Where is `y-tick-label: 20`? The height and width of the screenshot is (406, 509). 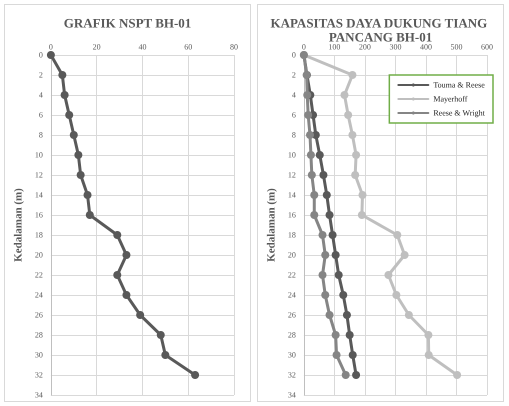
y-tick-label: 20 is located at coordinates (38, 255).